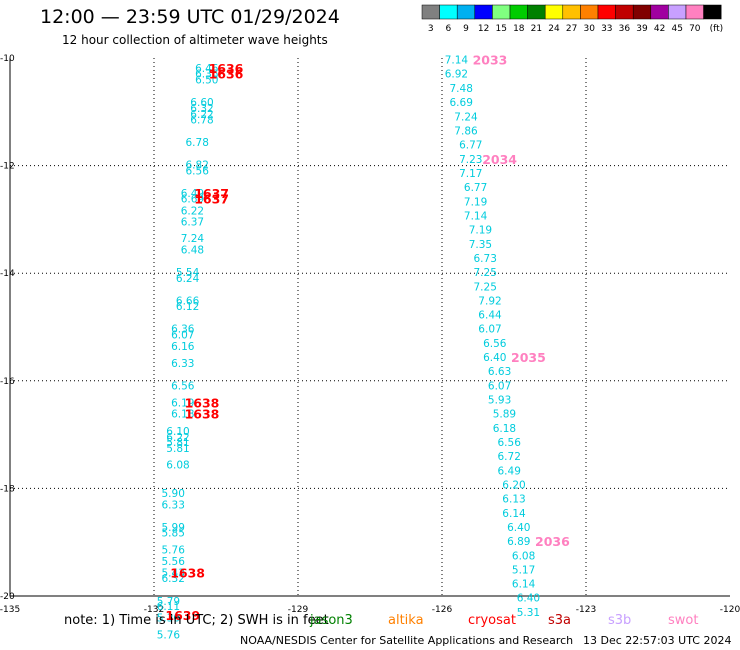 This screenshot has height=650, width=740. I want to click on color-legend: 3 6 9 12 15 18 21 24 27 30 33 36 39 42 45 70 (ft), so click(572, 19).